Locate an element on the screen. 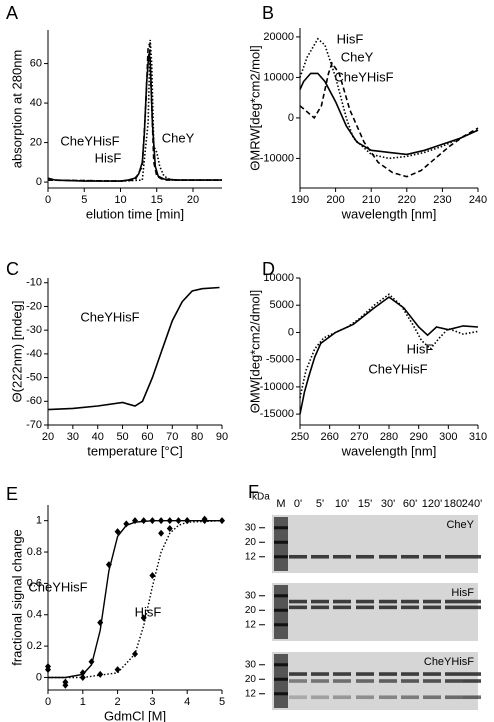 The height and width of the screenshot is (722, 494). marker-label: 30 is located at coordinates (251, 527).